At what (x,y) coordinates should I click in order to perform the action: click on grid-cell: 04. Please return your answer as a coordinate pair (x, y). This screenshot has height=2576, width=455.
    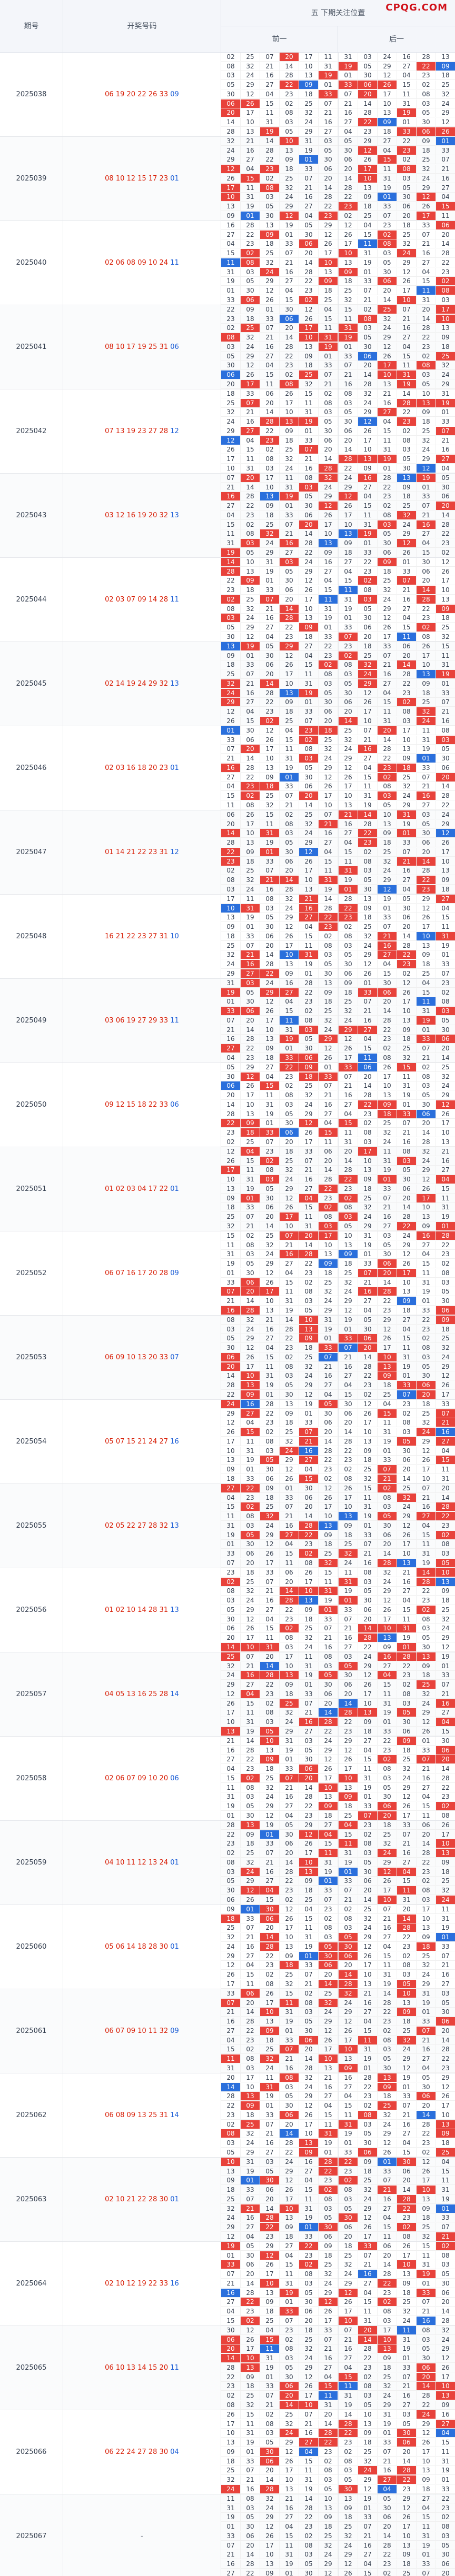
    Looking at the image, I should click on (407, 1872).